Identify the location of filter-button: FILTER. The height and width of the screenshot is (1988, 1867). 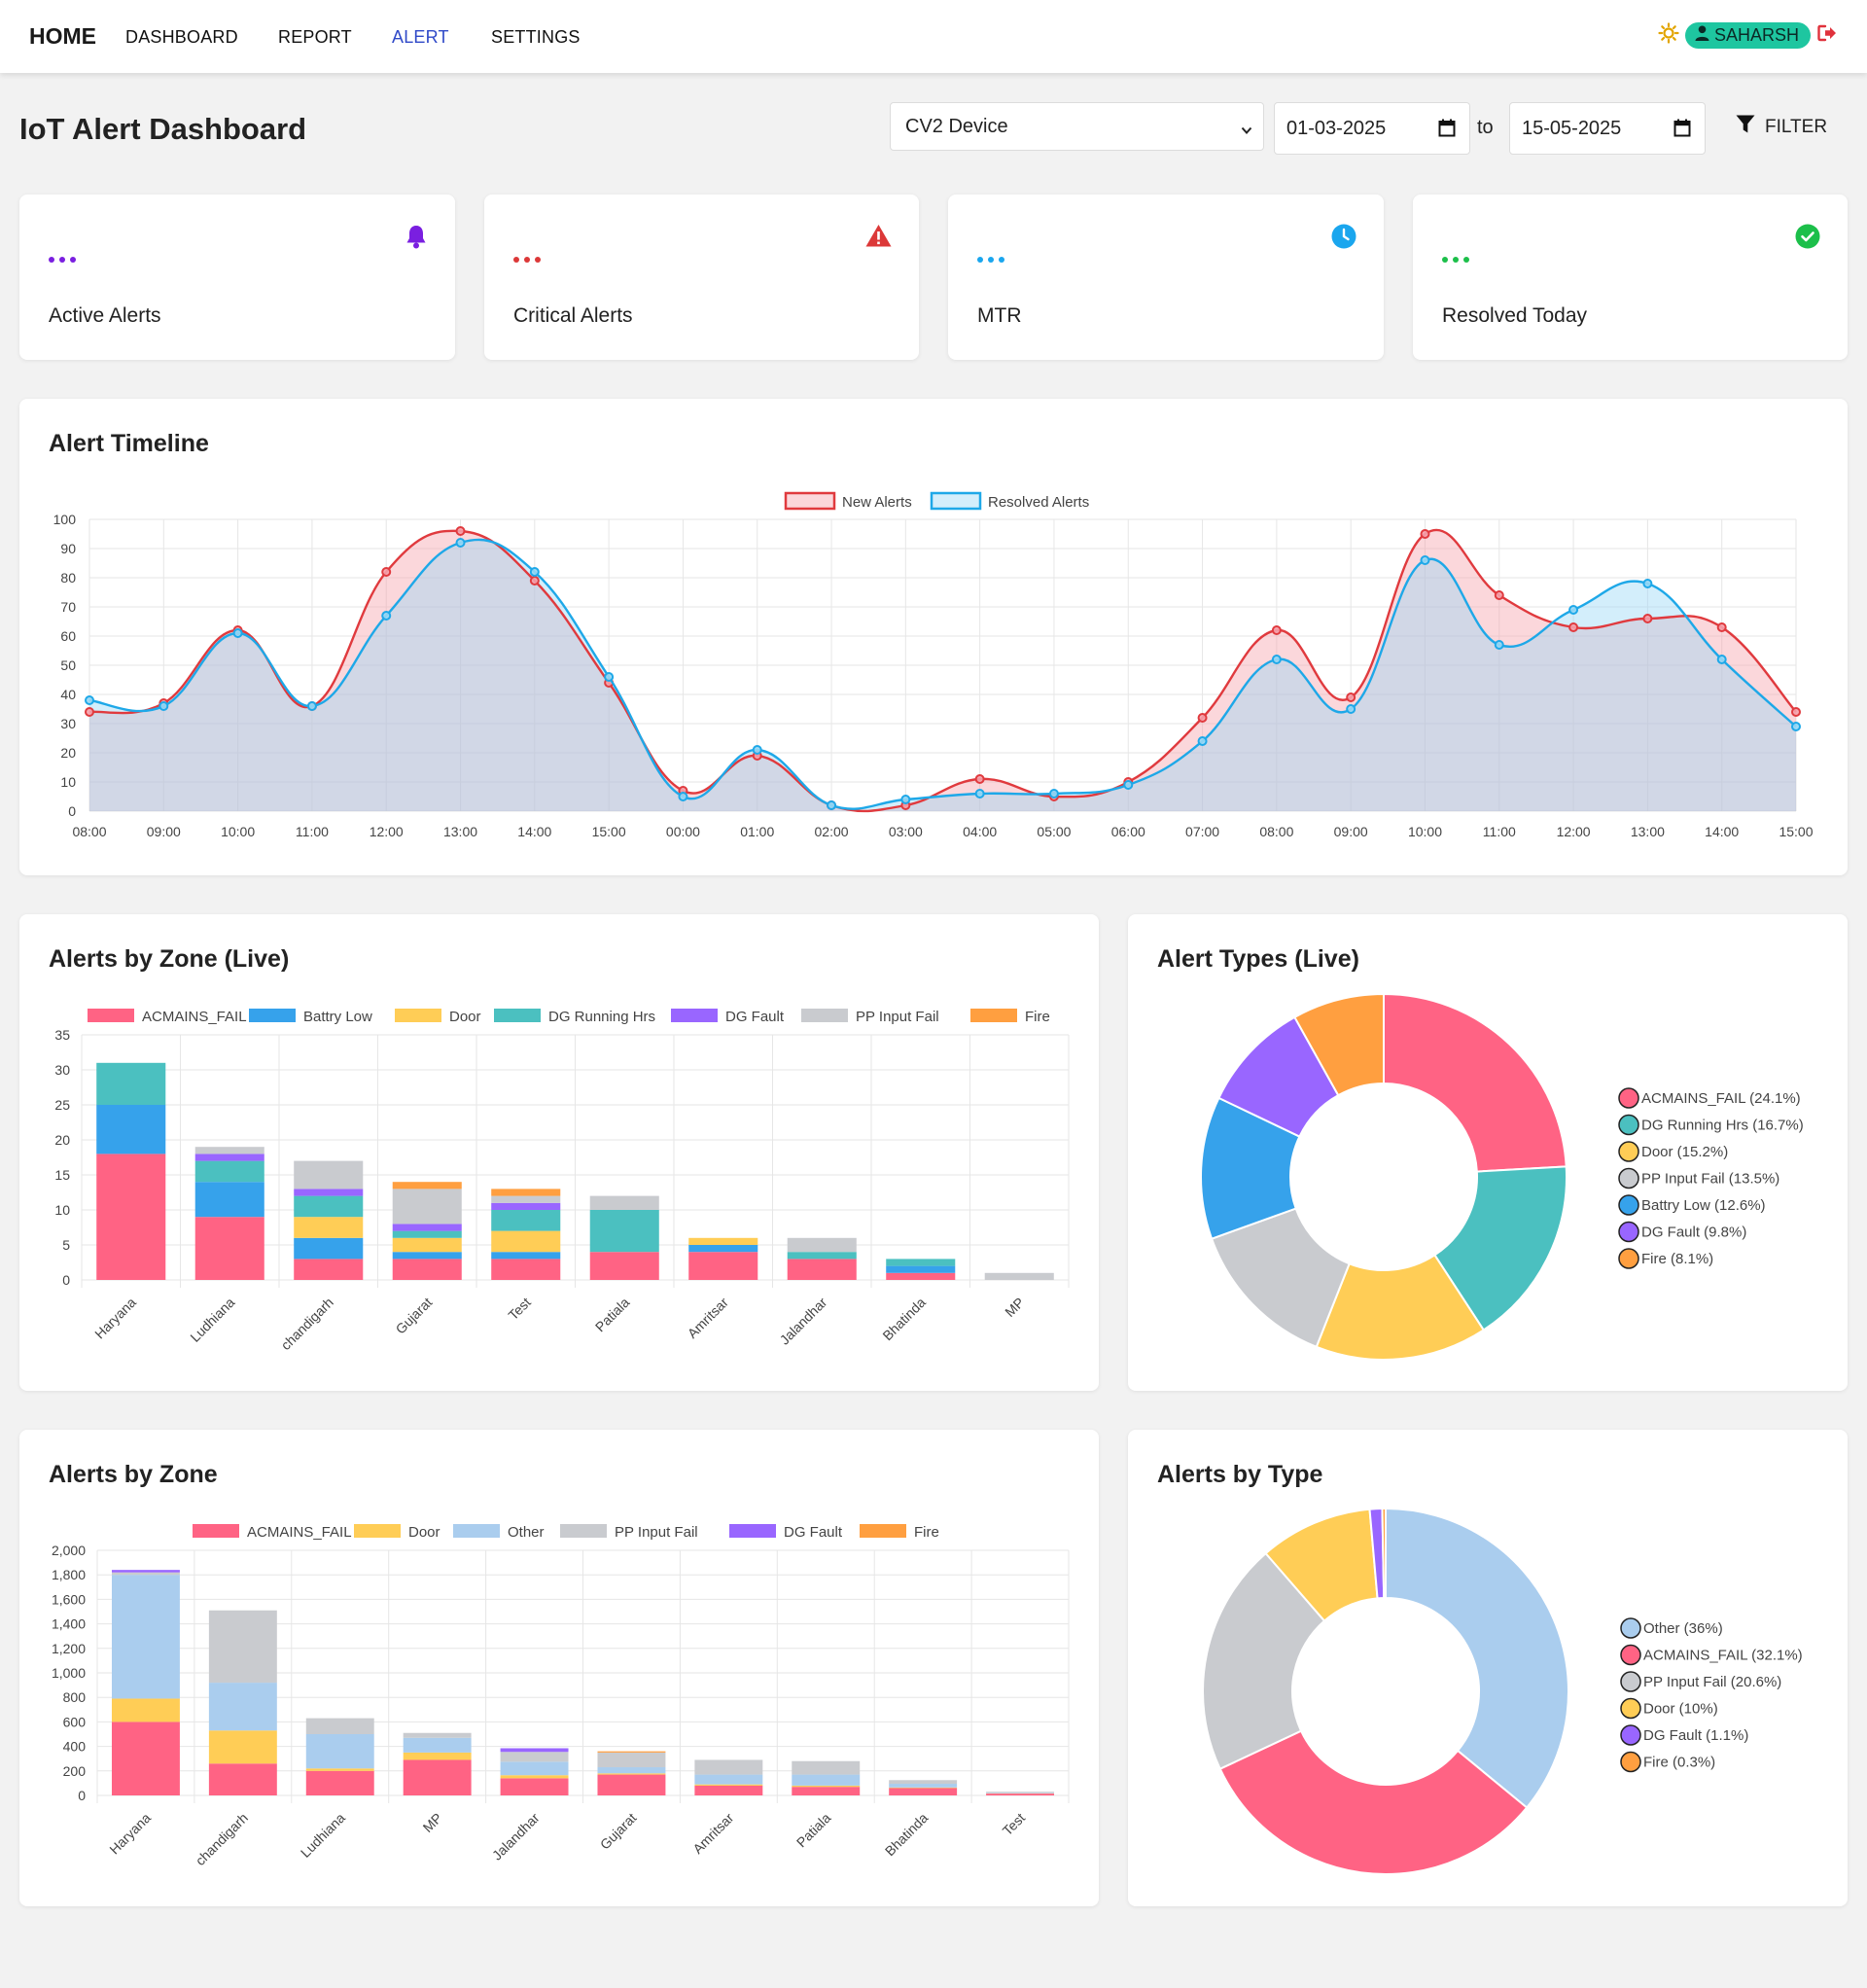
(1781, 127).